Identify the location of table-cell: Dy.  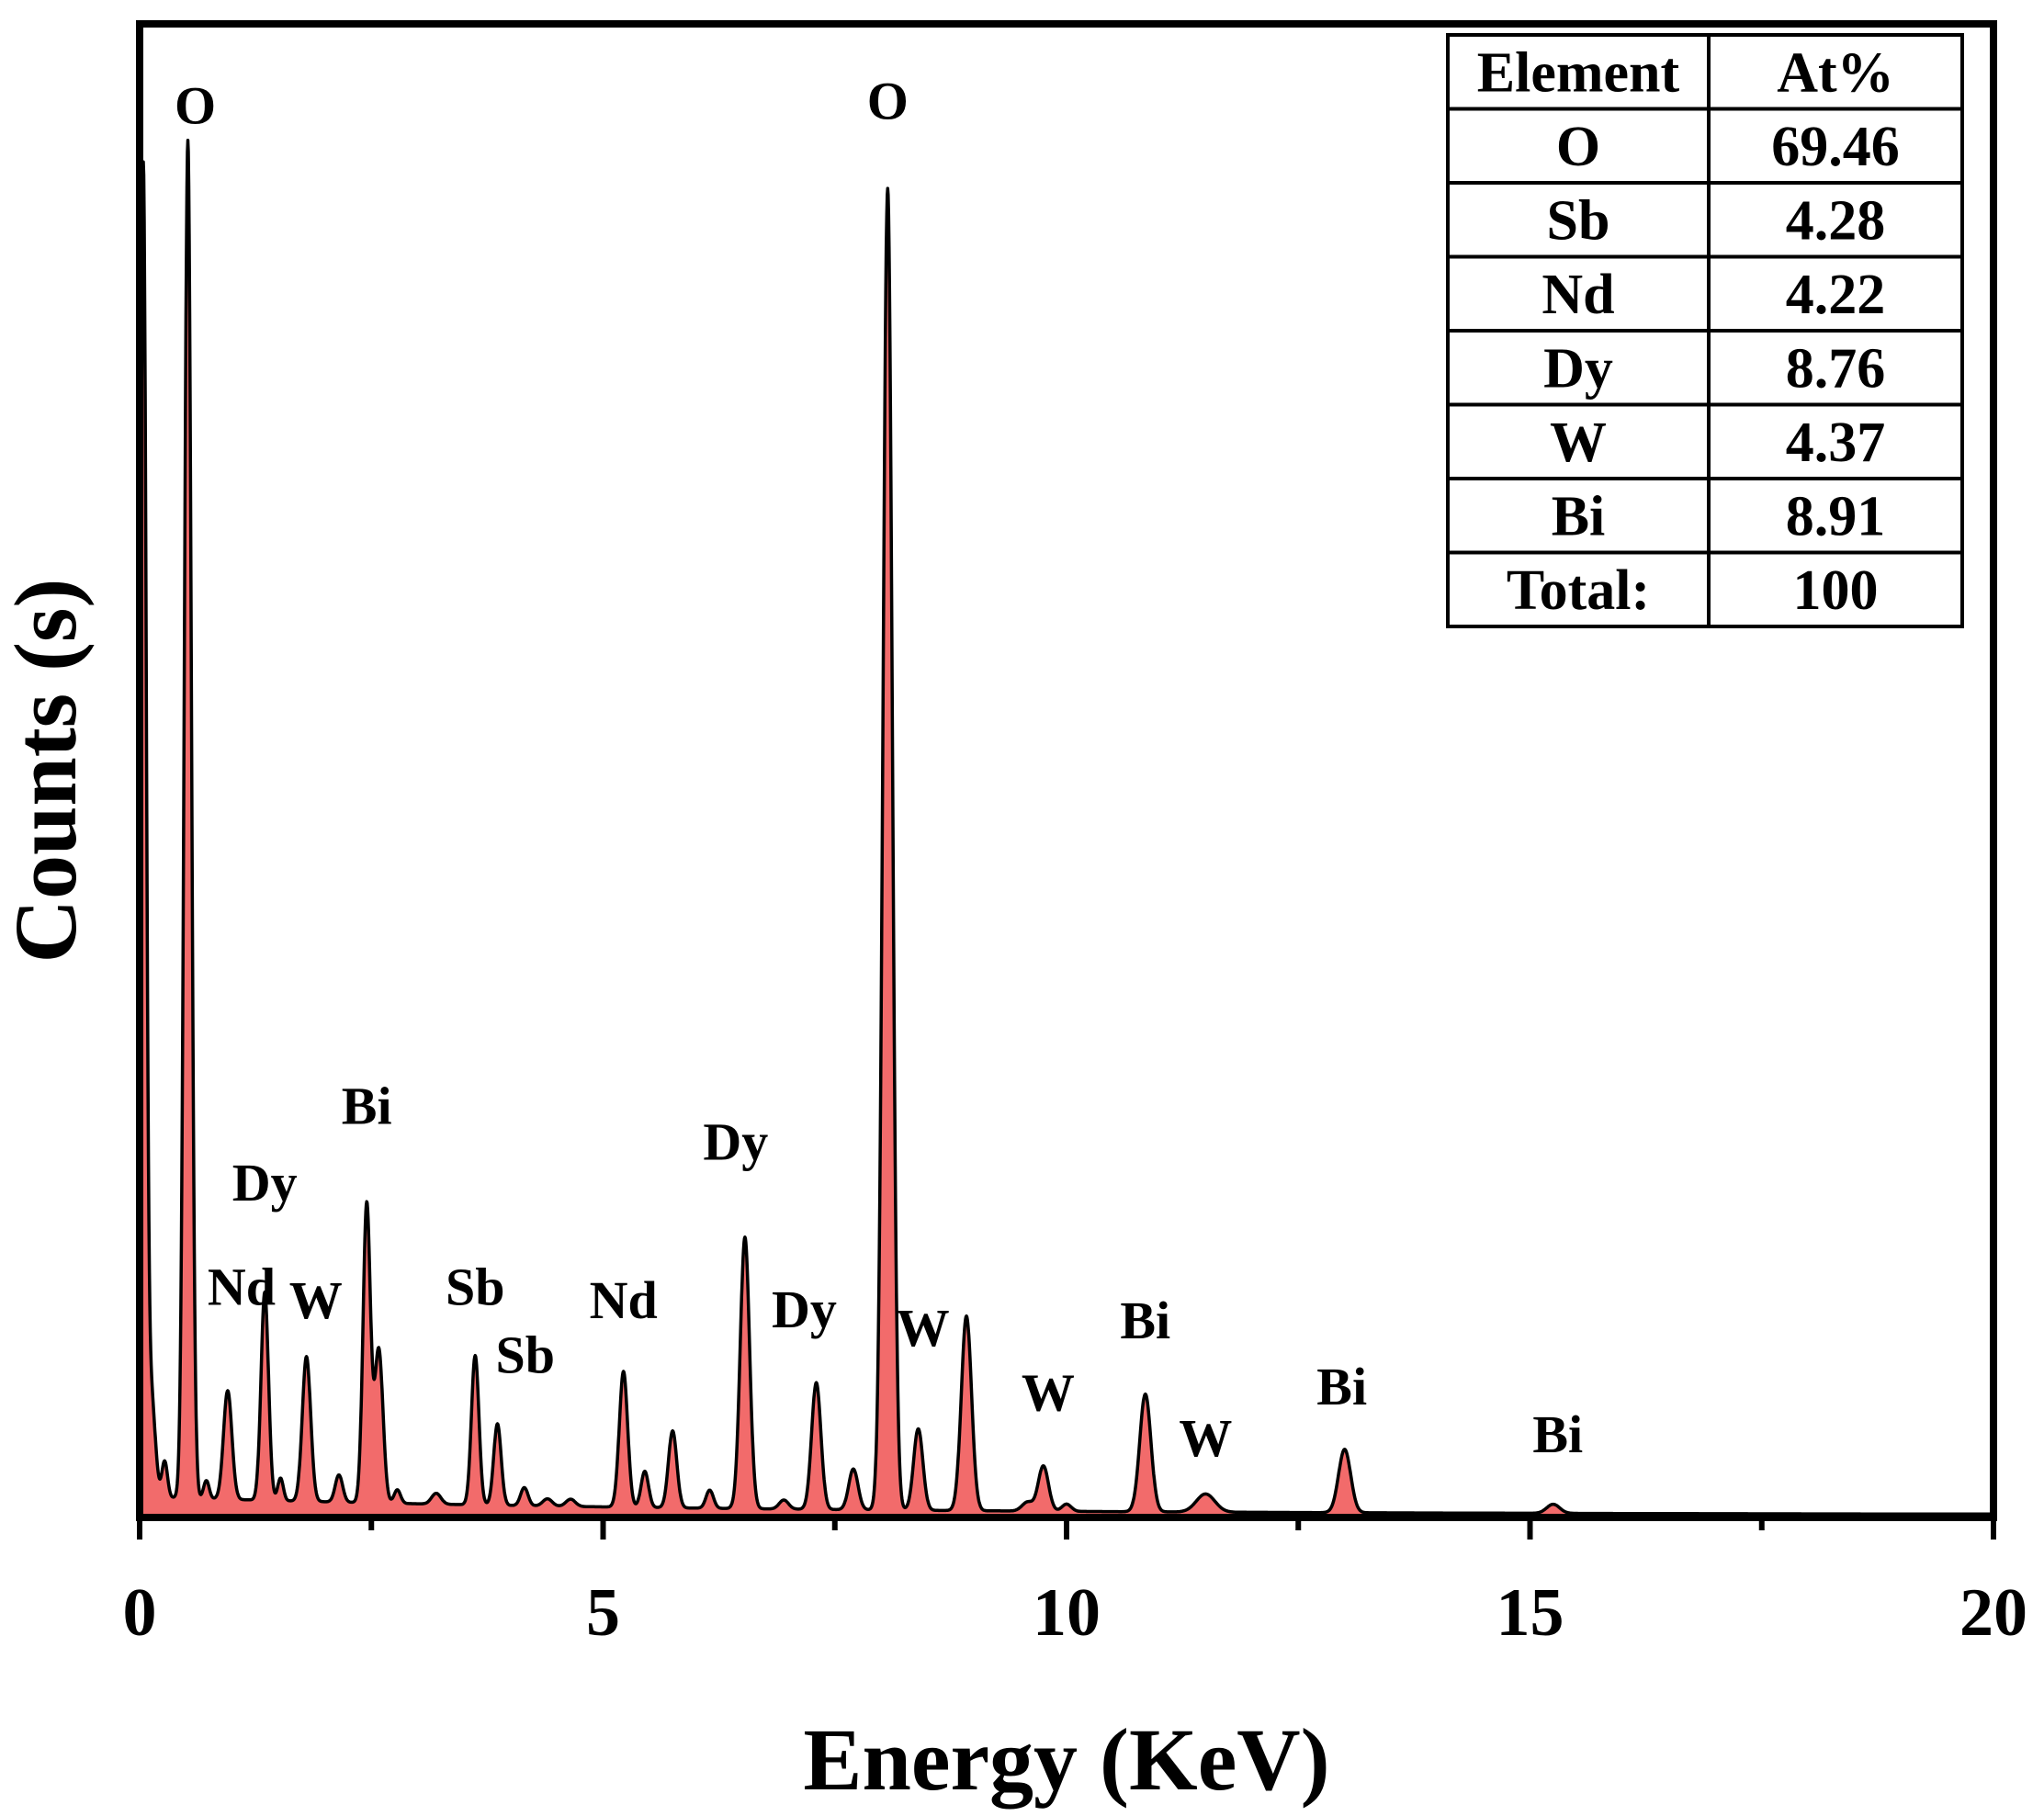
(1578, 368).